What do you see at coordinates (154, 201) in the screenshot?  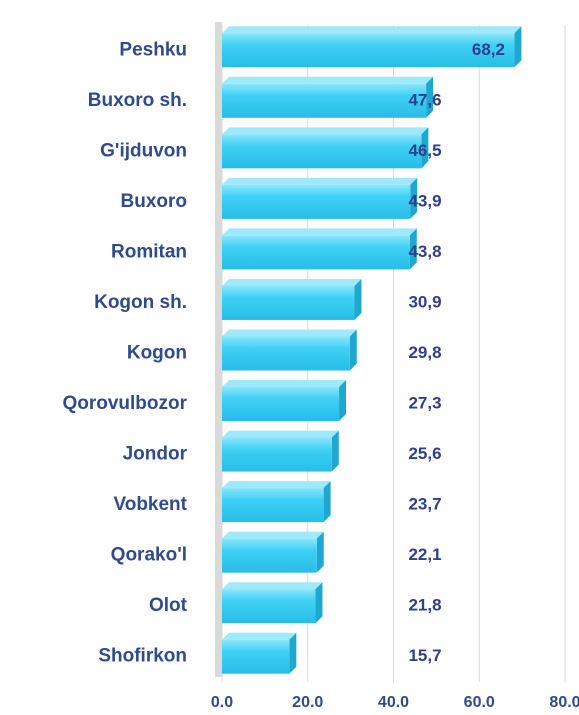 I see `y-tick-label: Buxoro` at bounding box center [154, 201].